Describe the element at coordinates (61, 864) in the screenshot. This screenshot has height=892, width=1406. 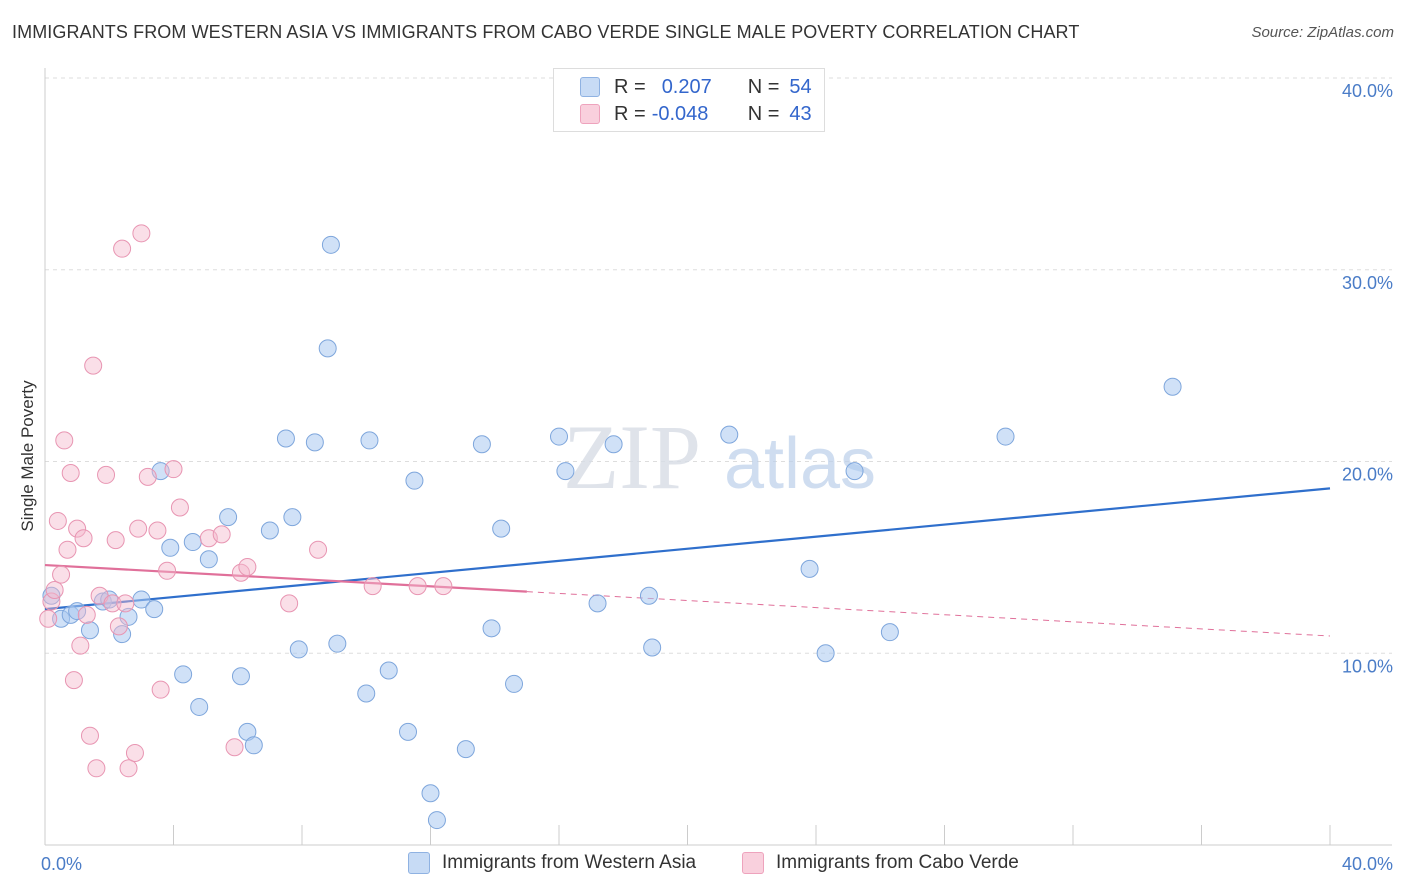
I see `x-tick-label: 0.0%` at that location.